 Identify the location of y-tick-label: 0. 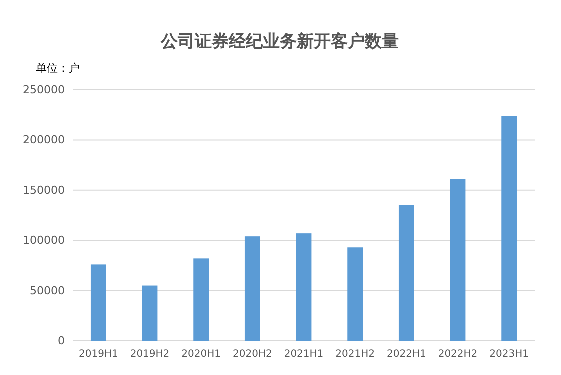
(61, 341).